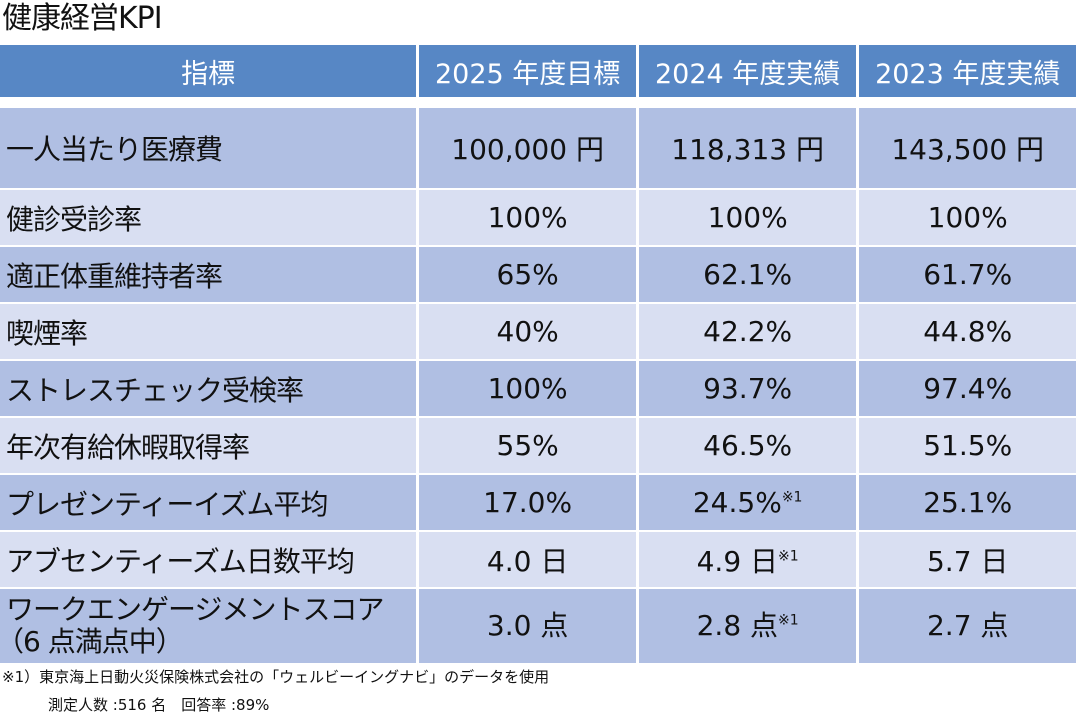 Image resolution: width=1079 pixels, height=718 pixels. What do you see at coordinates (967, 626) in the screenshot?
I see `cell-2023: 2.7 点` at bounding box center [967, 626].